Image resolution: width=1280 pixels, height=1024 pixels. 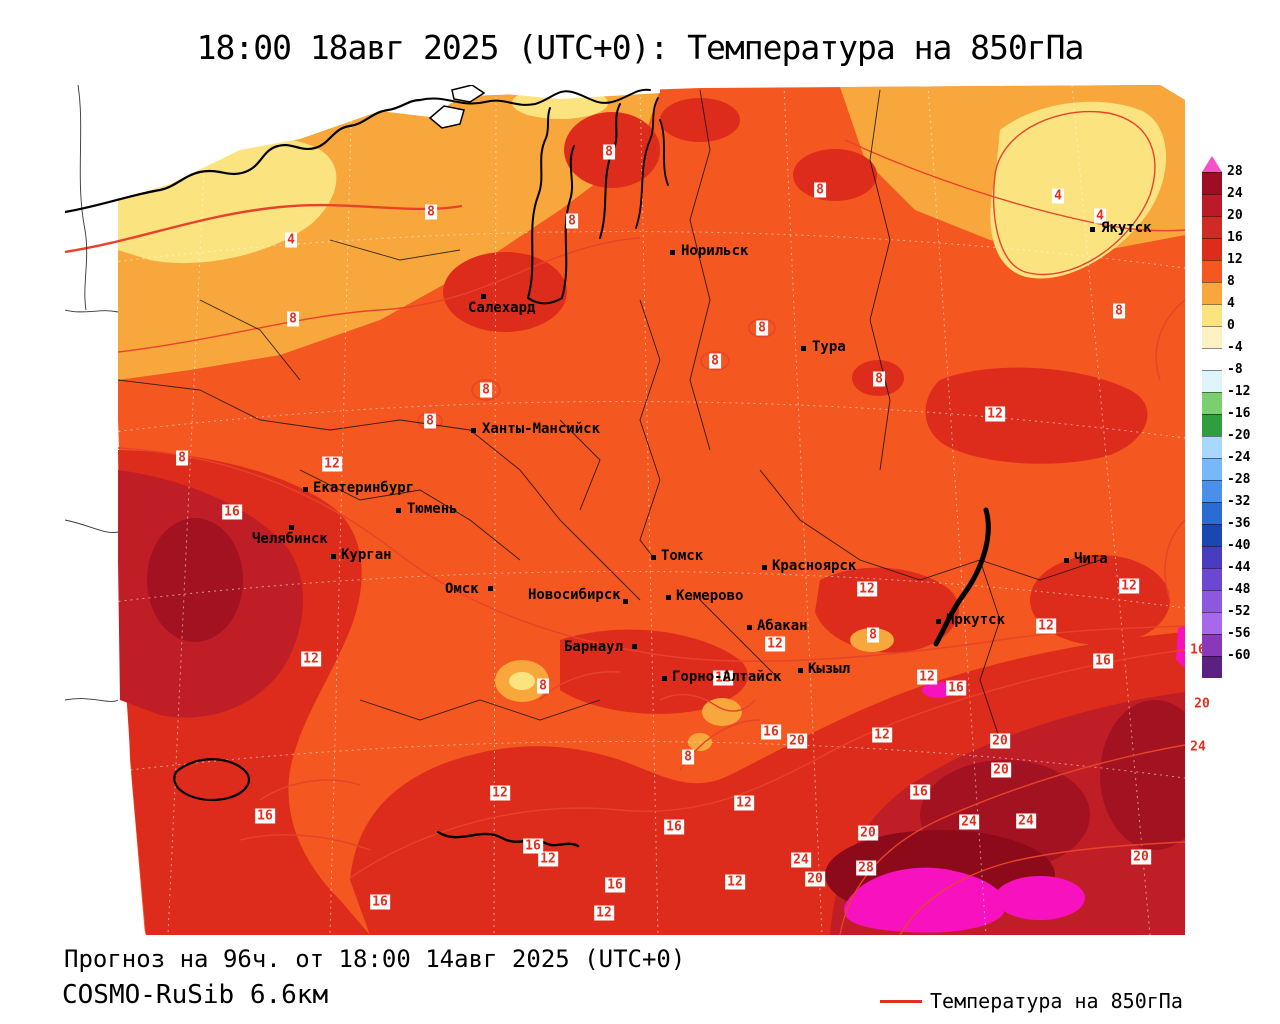 I want to click on field-red-barnaul, so click(x=654, y=671).